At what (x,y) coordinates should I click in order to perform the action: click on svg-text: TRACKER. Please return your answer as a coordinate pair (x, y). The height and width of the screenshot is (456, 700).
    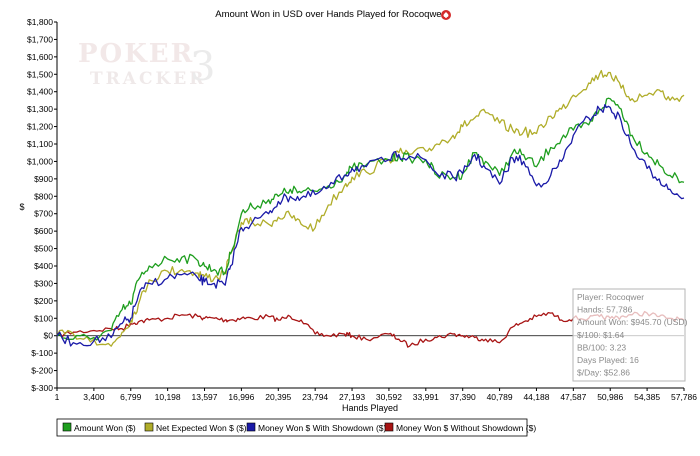
    Looking at the image, I should click on (148, 79).